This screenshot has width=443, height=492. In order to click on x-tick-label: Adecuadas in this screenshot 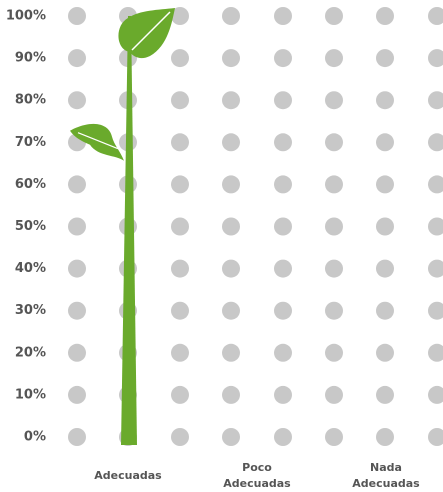, I will do `click(128, 475)`.